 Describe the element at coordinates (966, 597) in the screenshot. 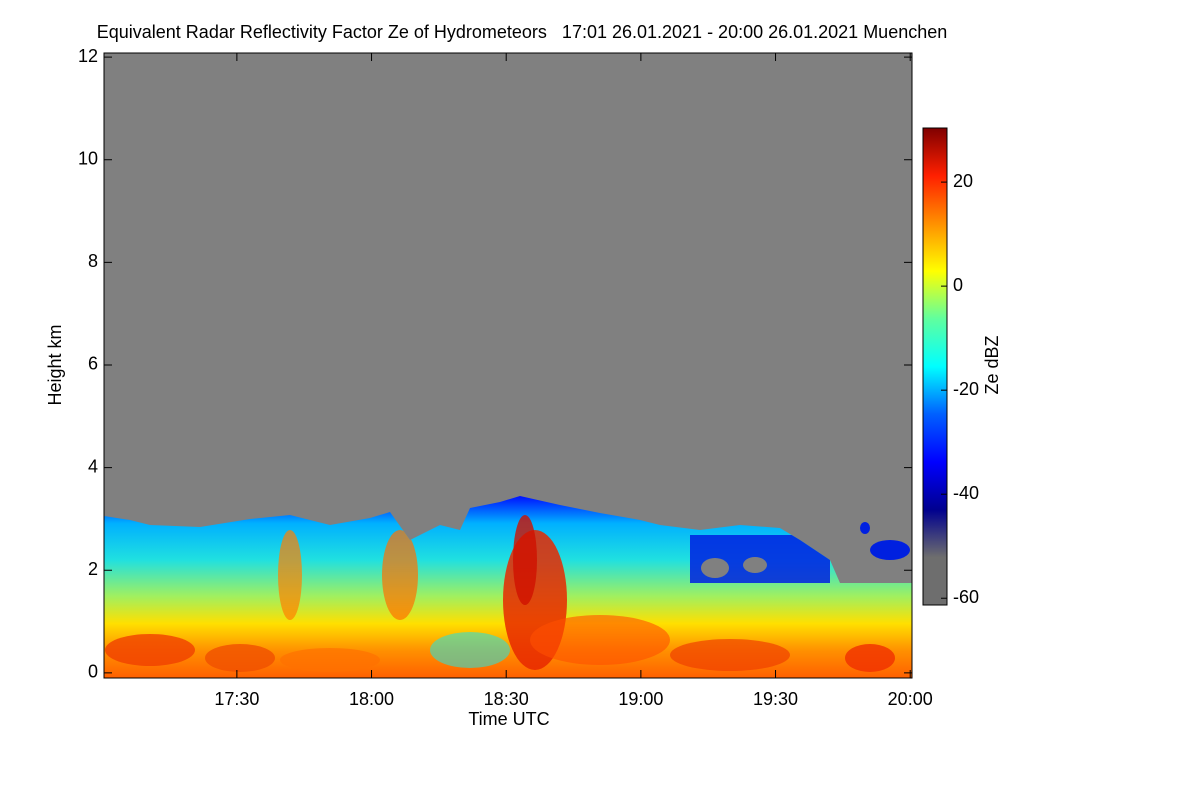

I see `colorbar-tick-label: -60` at that location.